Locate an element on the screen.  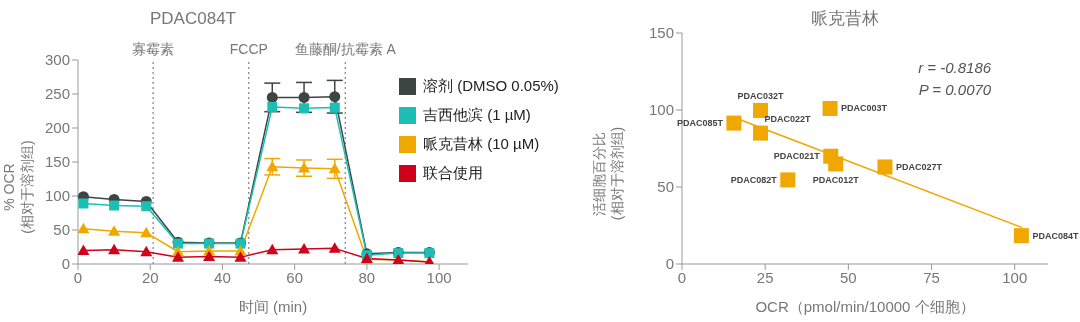
y-tick-label: 250 is located at coordinates (57, 94).